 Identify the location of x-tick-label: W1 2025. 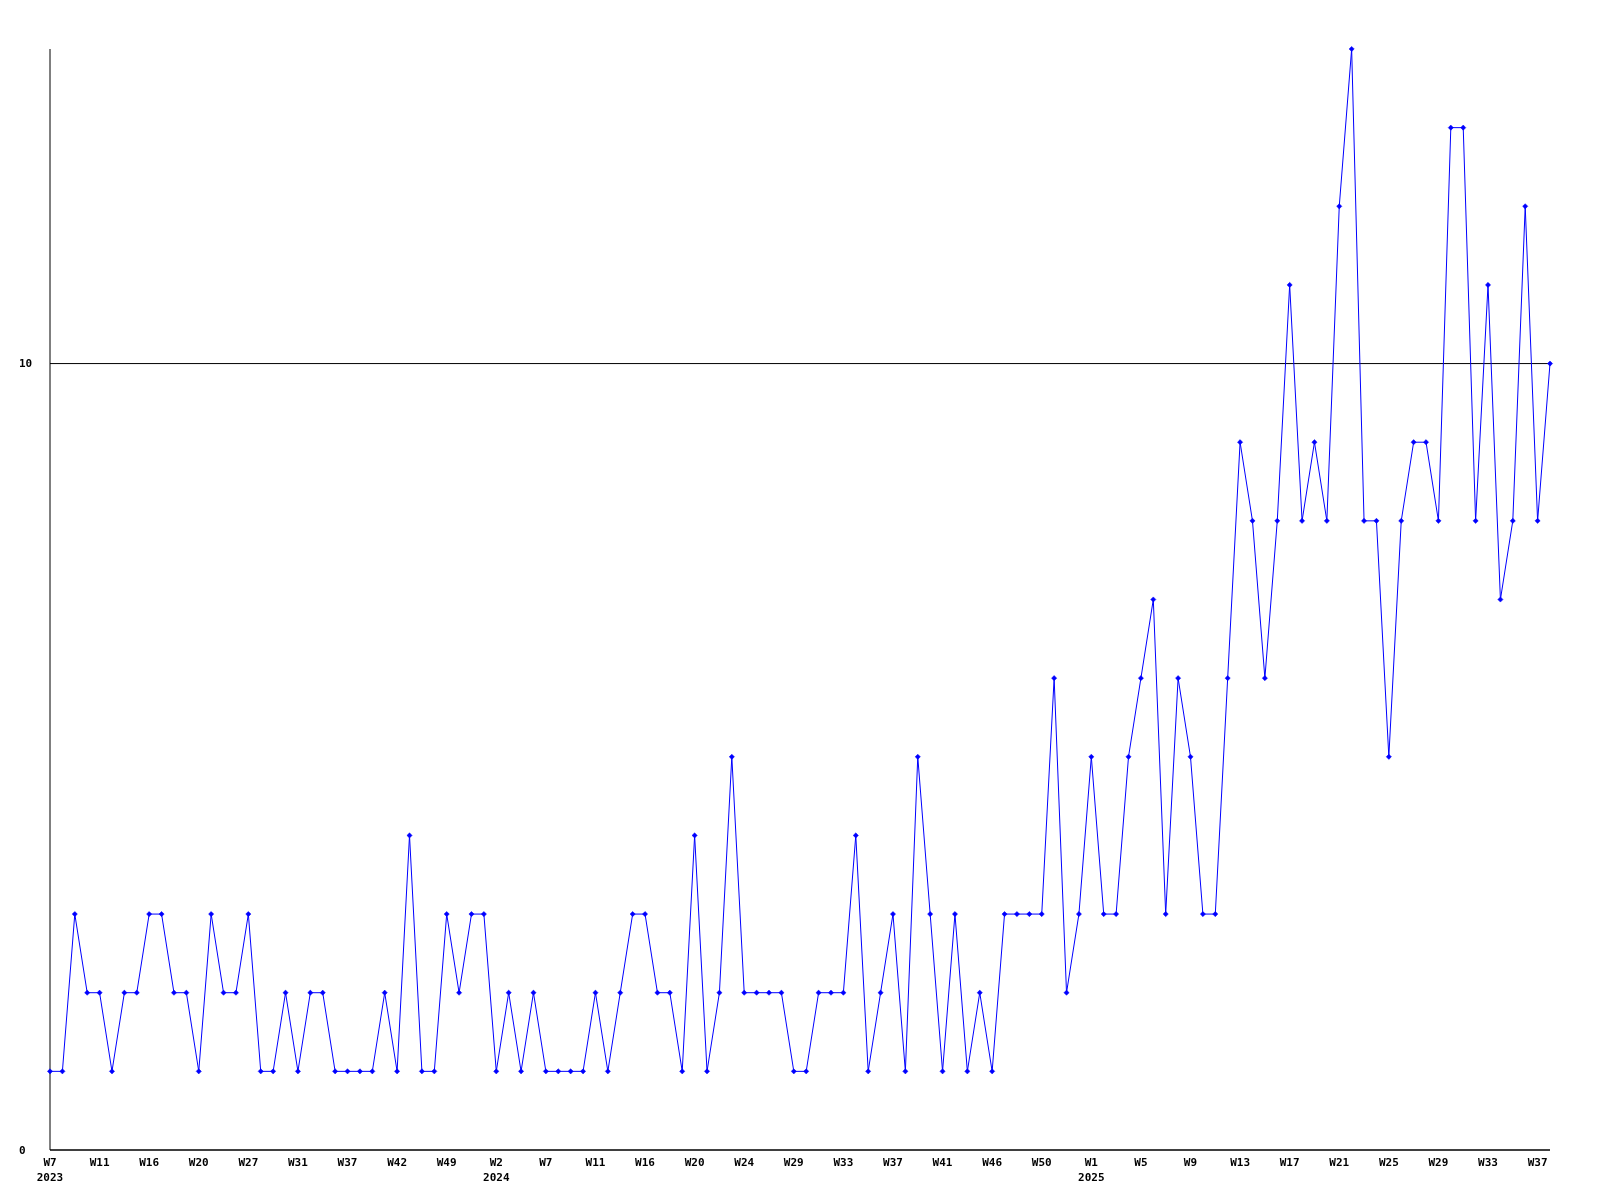
(1091, 1170).